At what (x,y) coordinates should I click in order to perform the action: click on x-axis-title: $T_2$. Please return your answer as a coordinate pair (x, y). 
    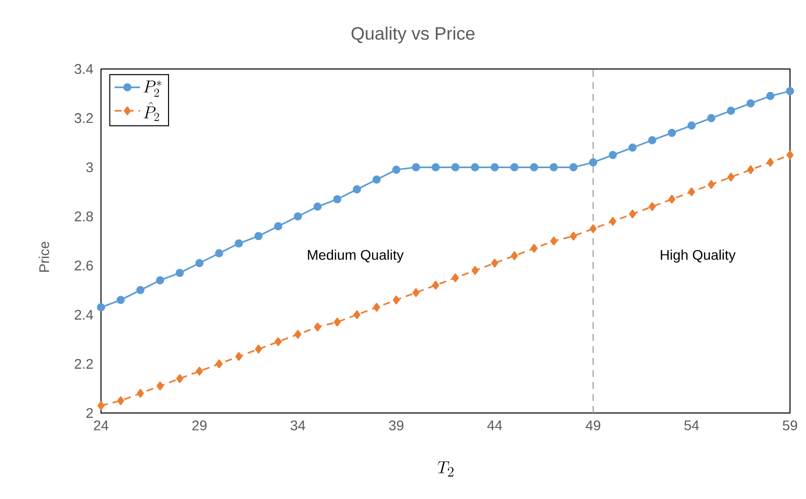
    Looking at the image, I should click on (446, 469).